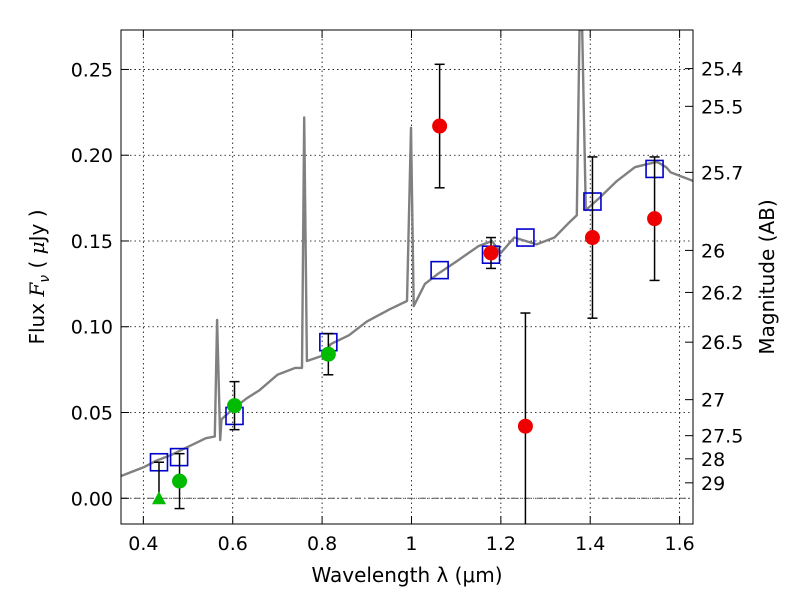  I want to click on y-axis-label: Flux Fν ( μJy ), so click(39, 276).